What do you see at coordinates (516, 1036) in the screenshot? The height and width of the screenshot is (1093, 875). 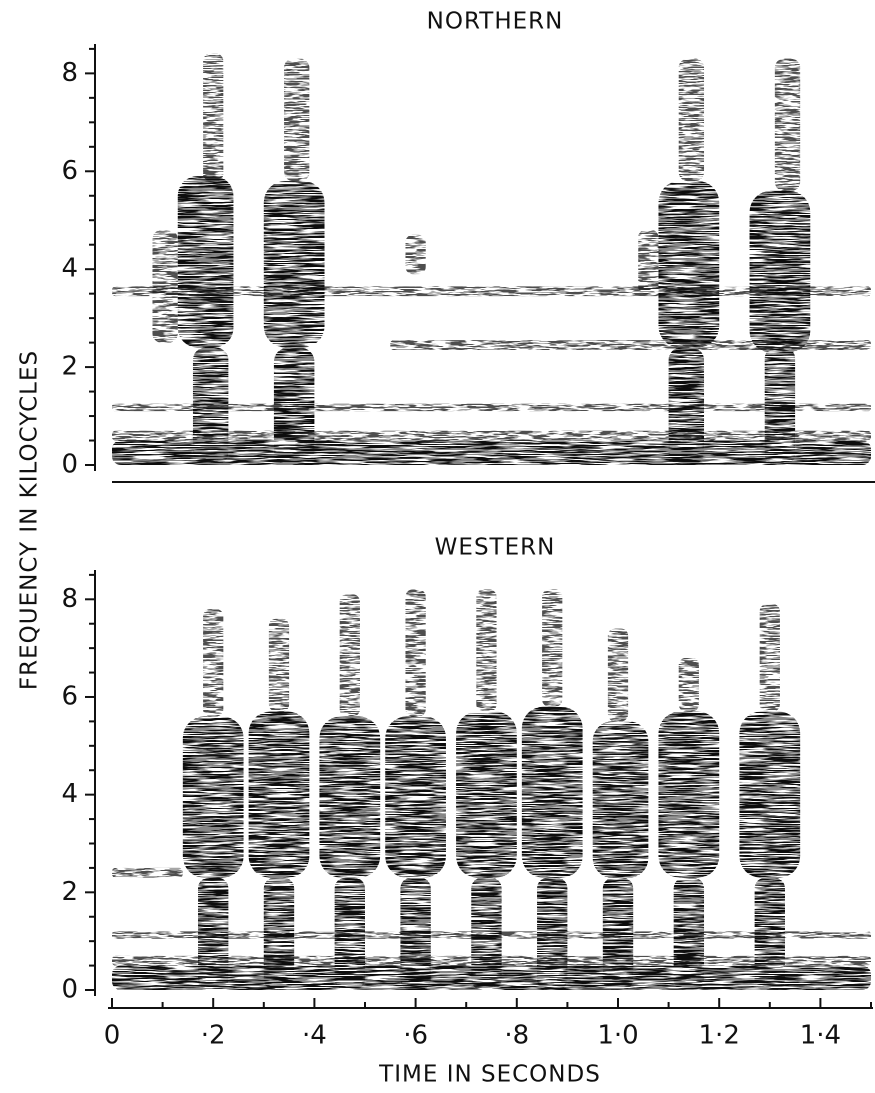 I see `x-tick-label: ·8` at bounding box center [516, 1036].